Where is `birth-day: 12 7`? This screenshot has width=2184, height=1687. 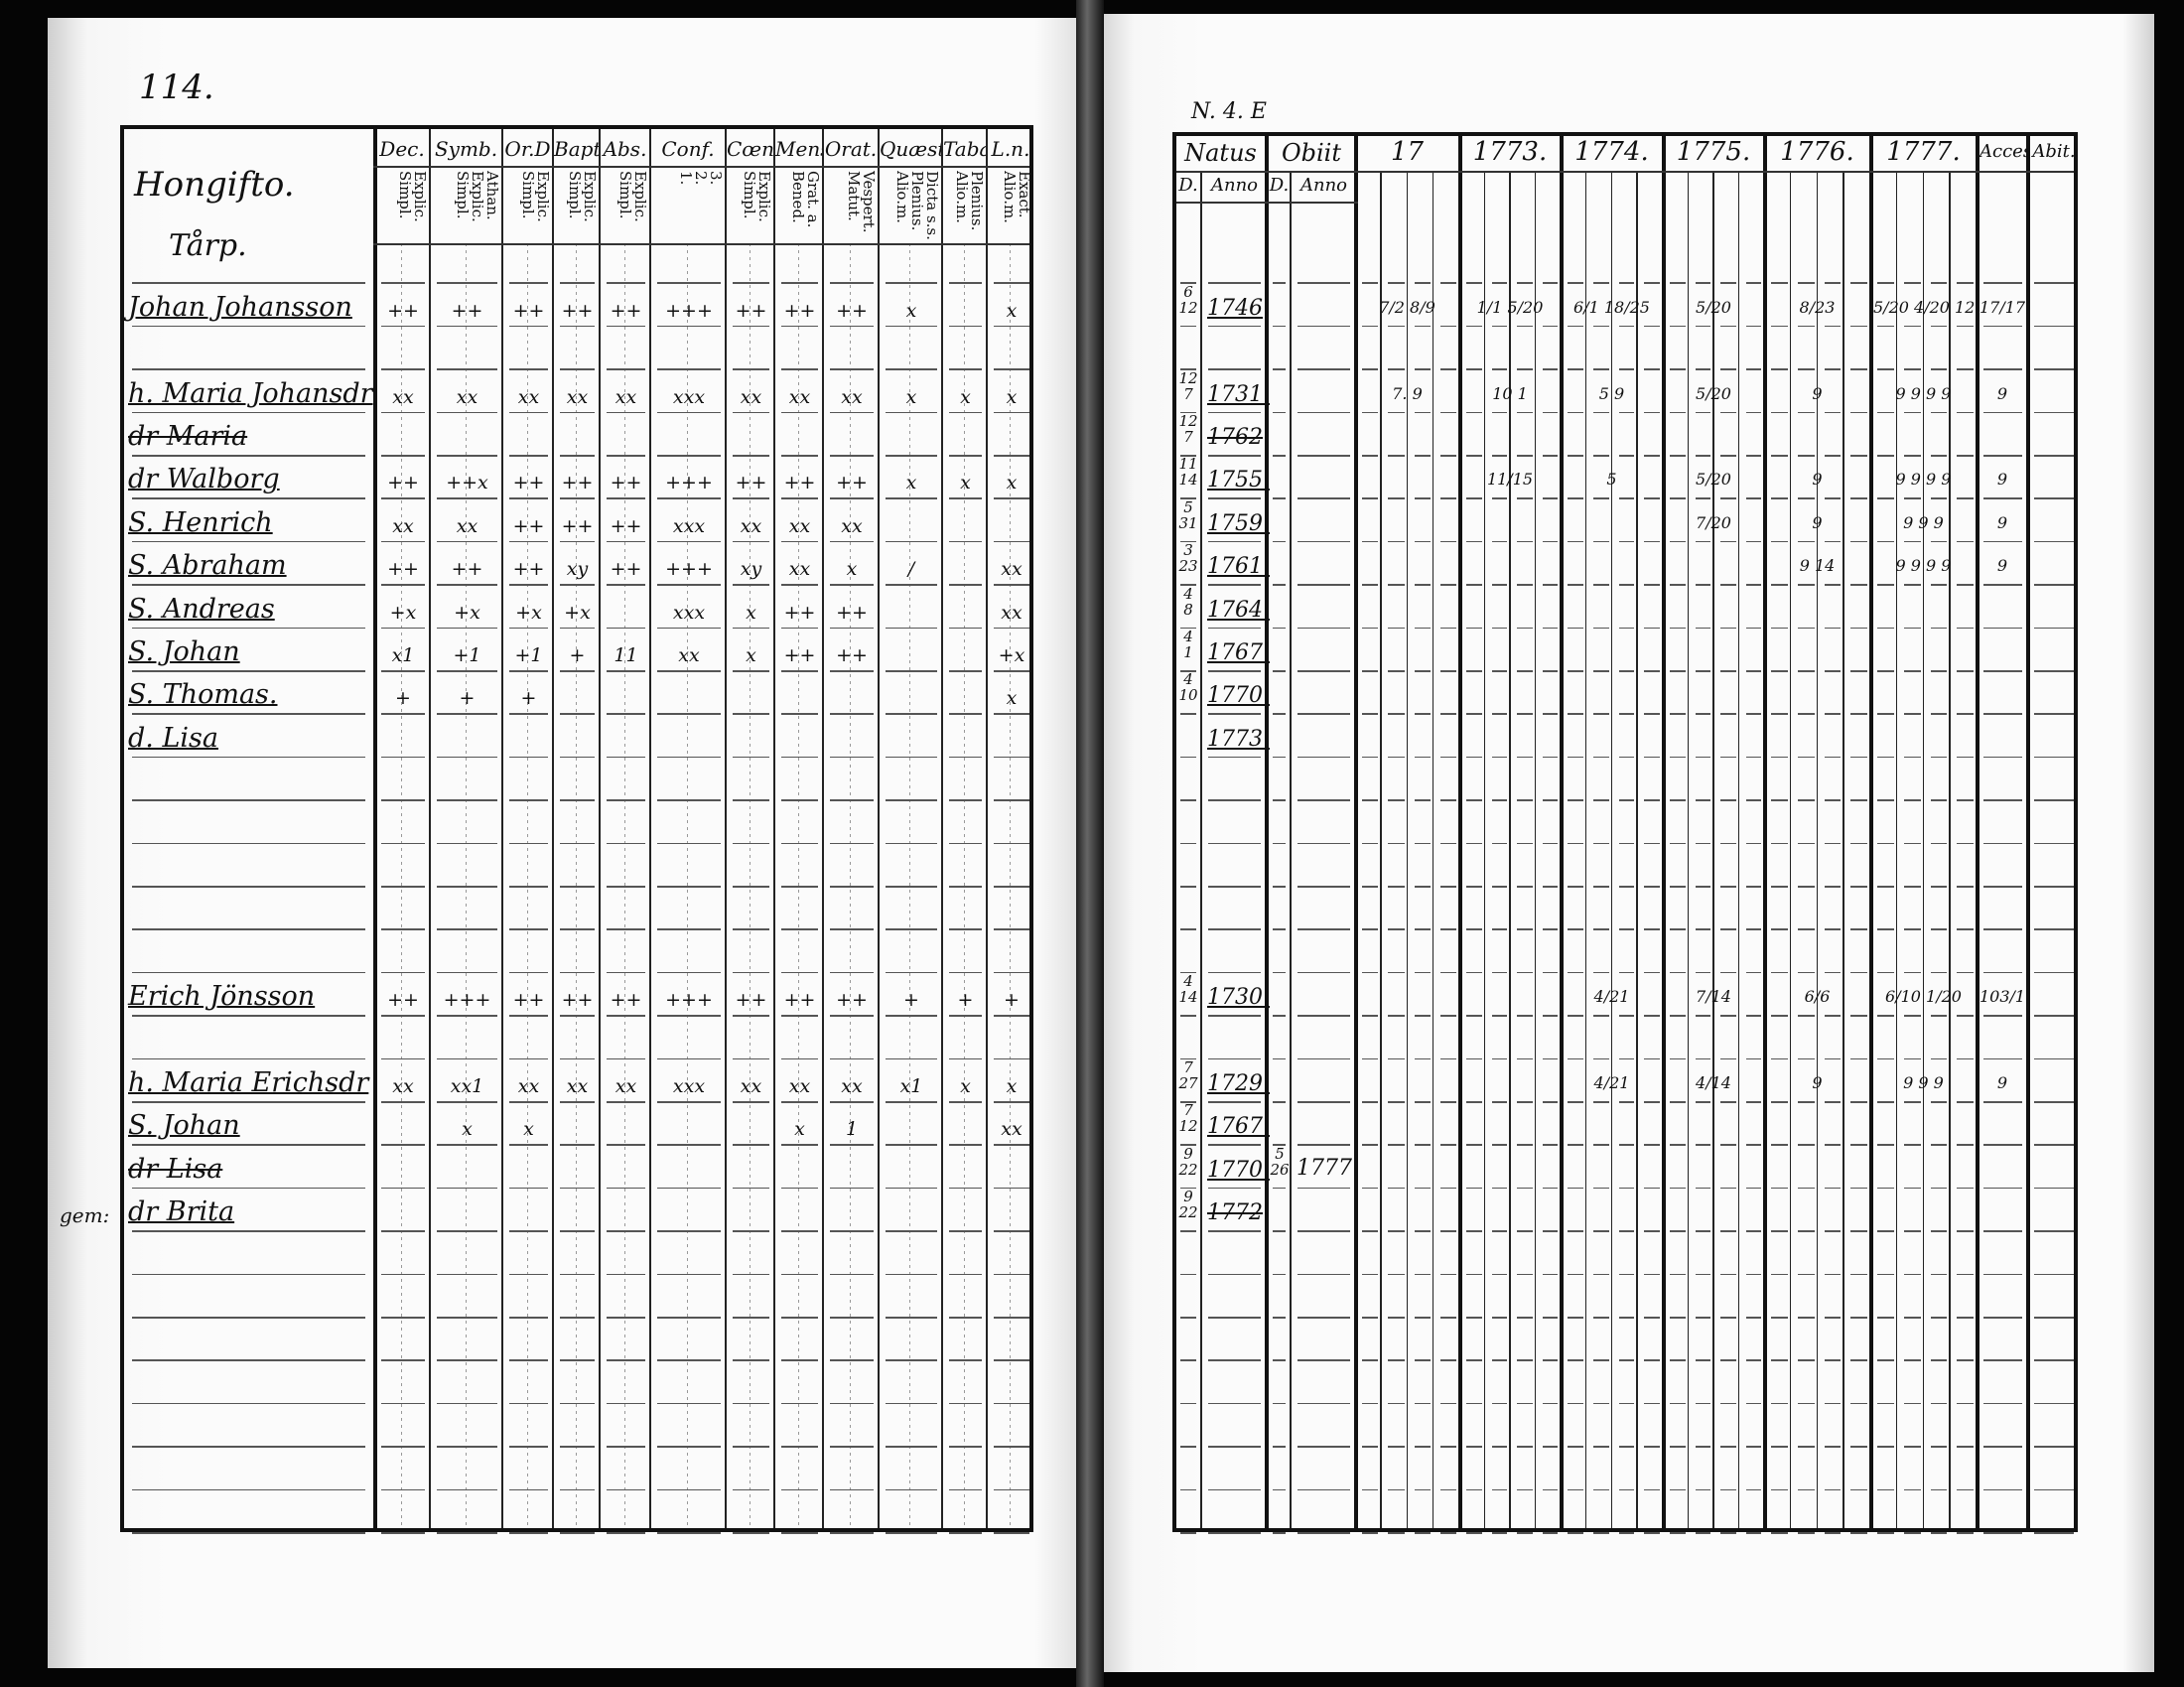
birth-day: 12 7 is located at coordinates (1188, 385).